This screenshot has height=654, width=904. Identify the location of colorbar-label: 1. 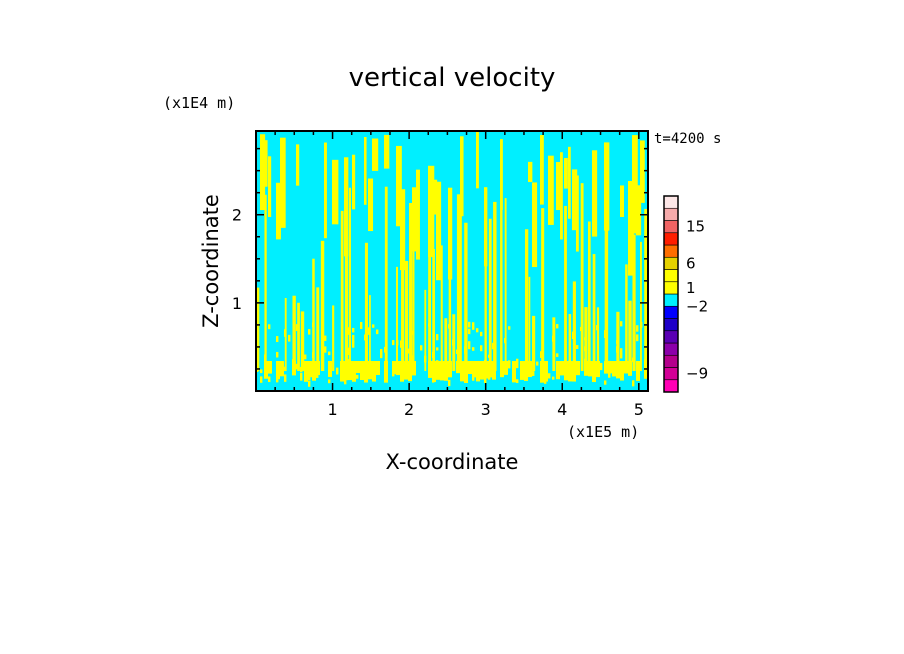
(691, 288).